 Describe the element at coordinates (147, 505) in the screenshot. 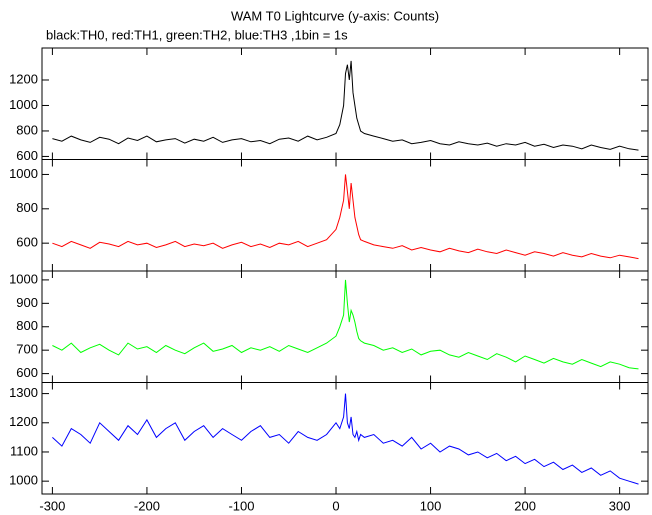

I see `x-tick-label: -200` at that location.